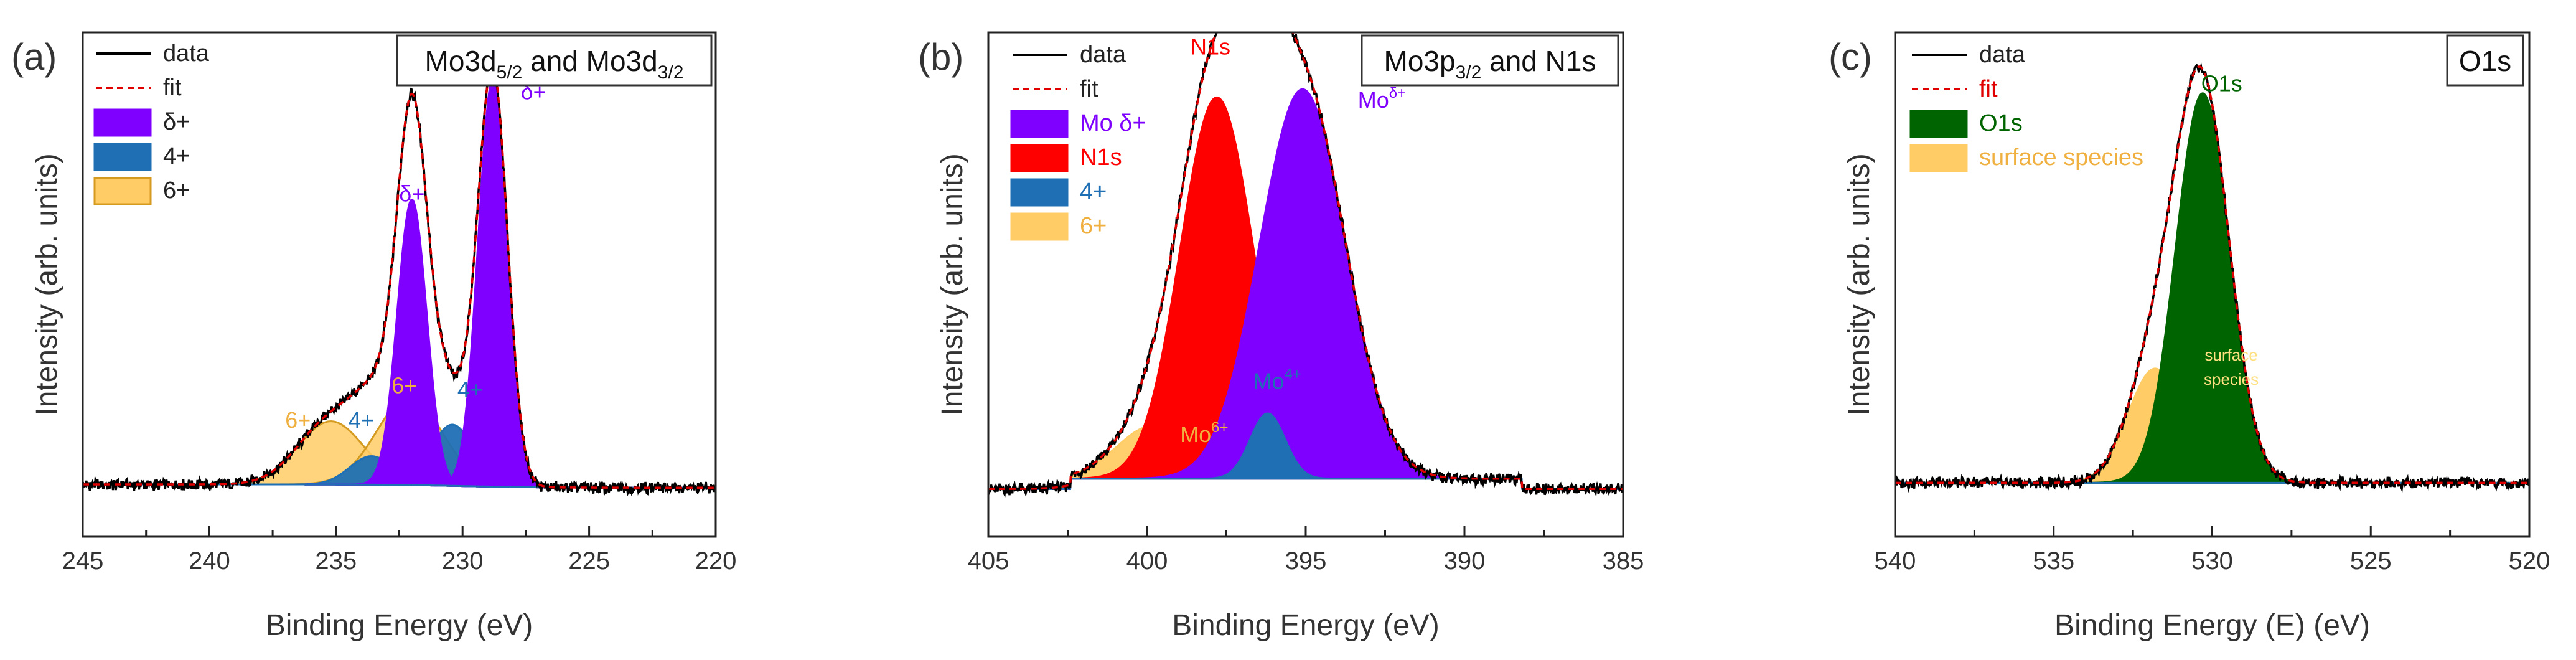  Describe the element at coordinates (1895, 561) in the screenshot. I see `x-tick-label: 540` at that location.